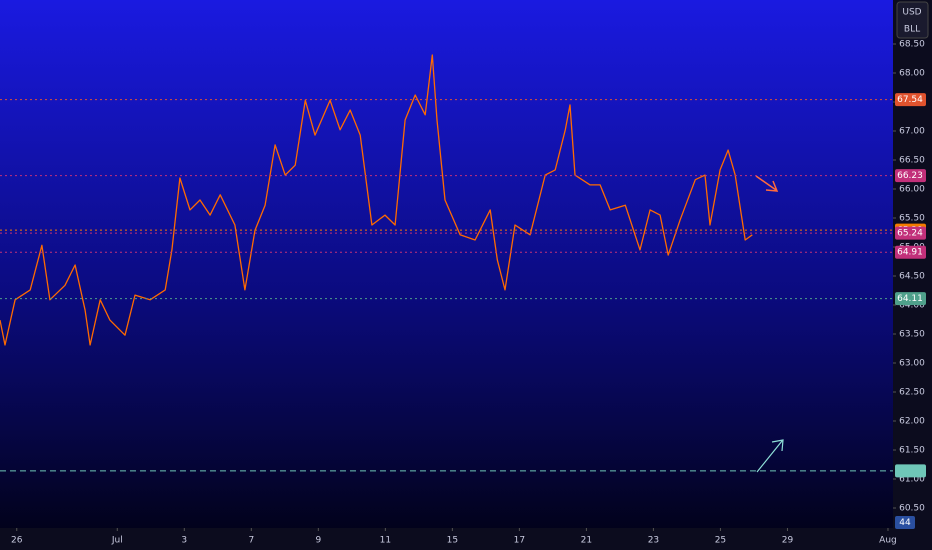 The width and height of the screenshot is (932, 550). Describe the element at coordinates (519, 541) in the screenshot. I see `x-tick-label: 17` at that location.